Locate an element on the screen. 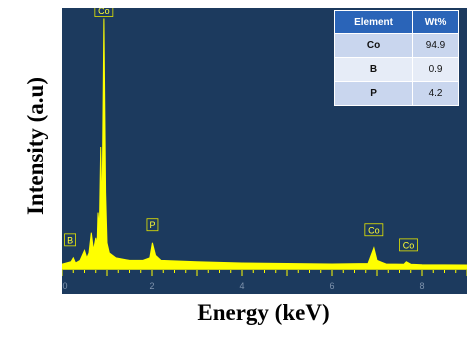 This screenshot has height=337, width=467. table-cell-element: P is located at coordinates (373, 93).